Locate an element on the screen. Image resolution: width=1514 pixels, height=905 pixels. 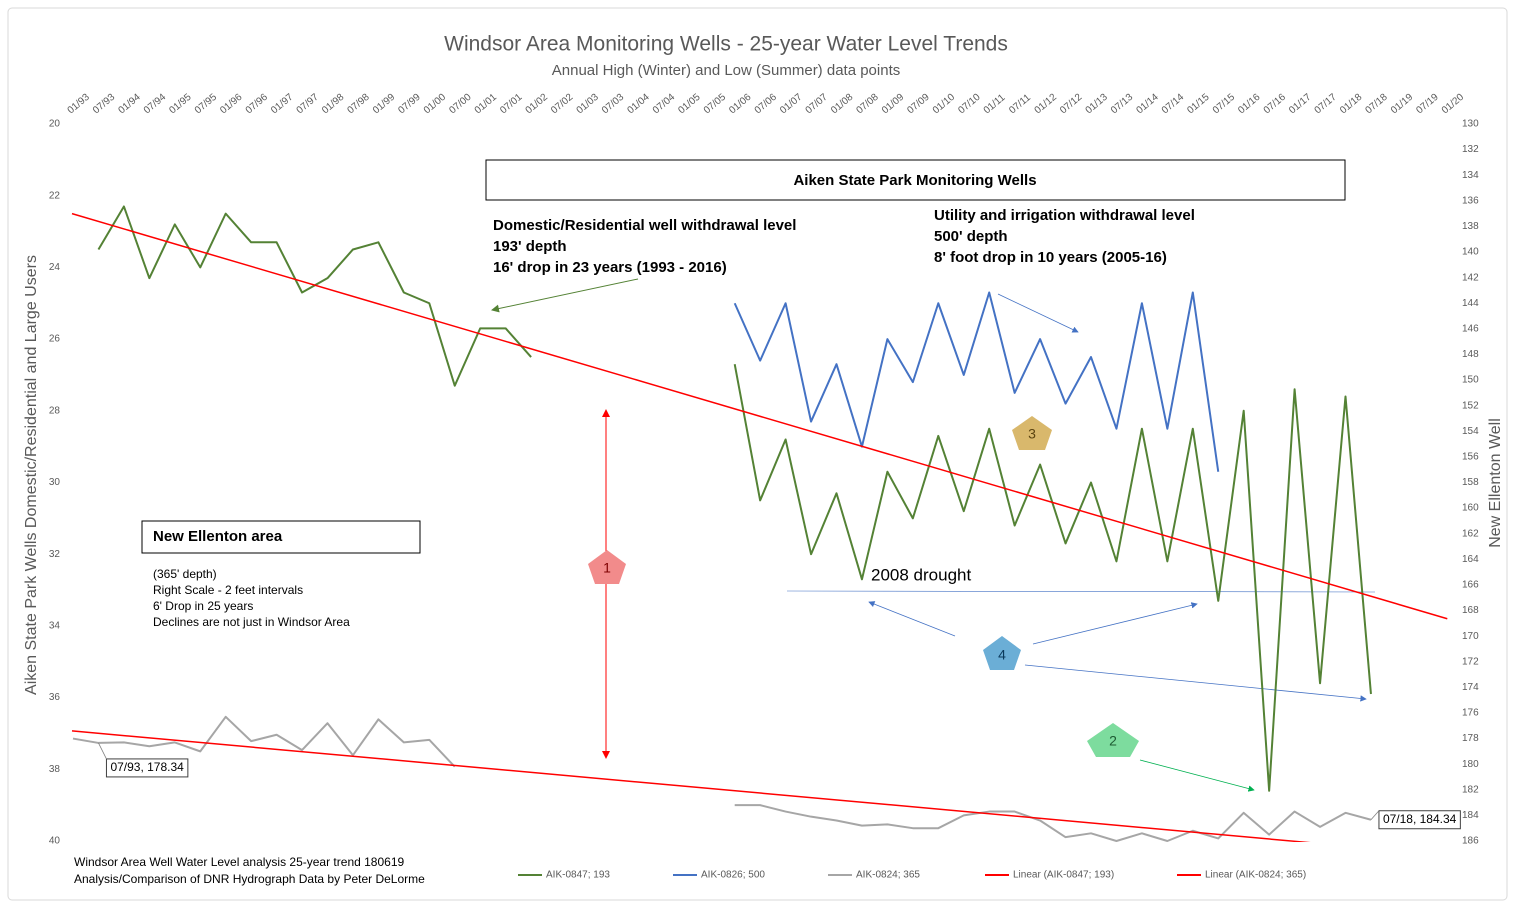
marker-label: 4 is located at coordinates (1002, 655).